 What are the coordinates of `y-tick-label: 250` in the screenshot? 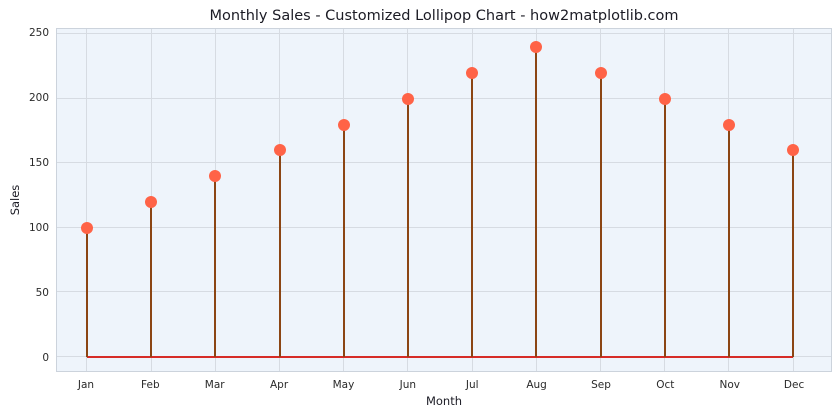 It's located at (38, 33).